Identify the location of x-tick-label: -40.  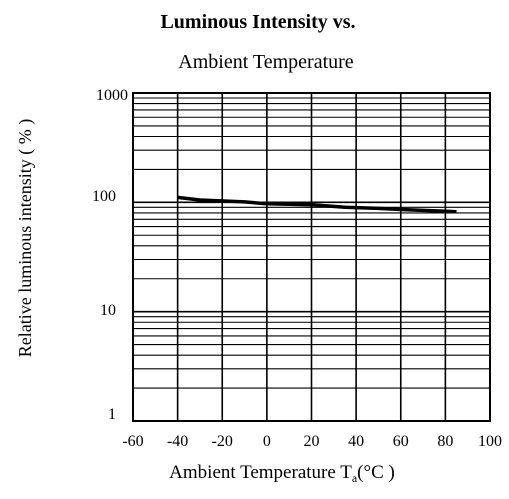
(177, 441).